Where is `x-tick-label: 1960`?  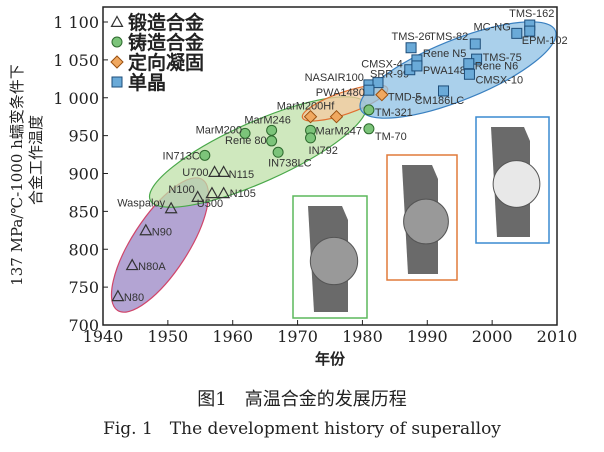
x-tick-label: 1960 is located at coordinates (232, 336).